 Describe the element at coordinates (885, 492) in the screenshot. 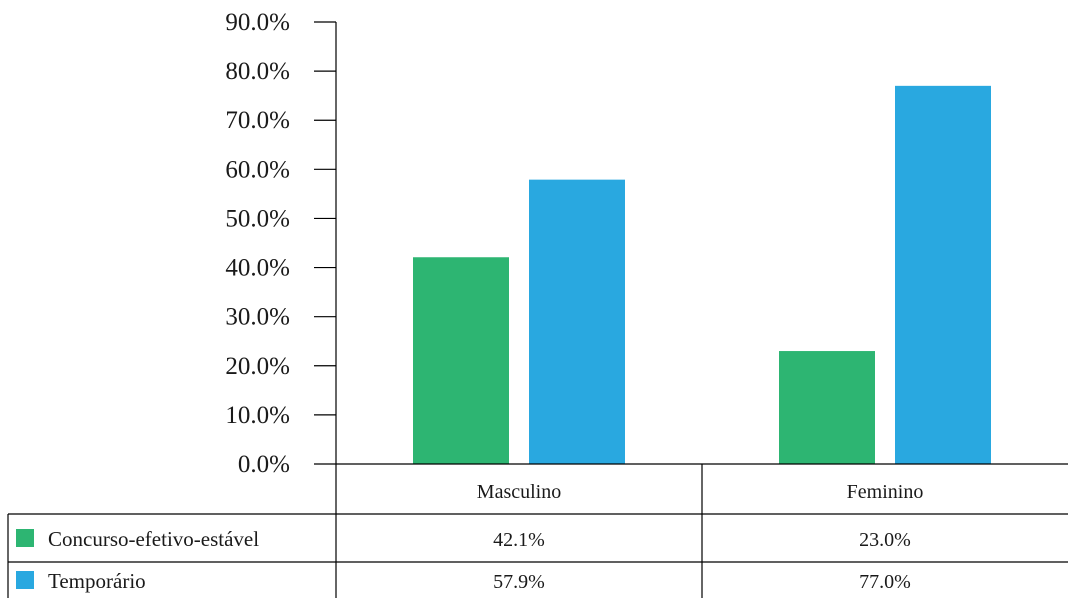

I see `x-category-label: Feminino` at that location.